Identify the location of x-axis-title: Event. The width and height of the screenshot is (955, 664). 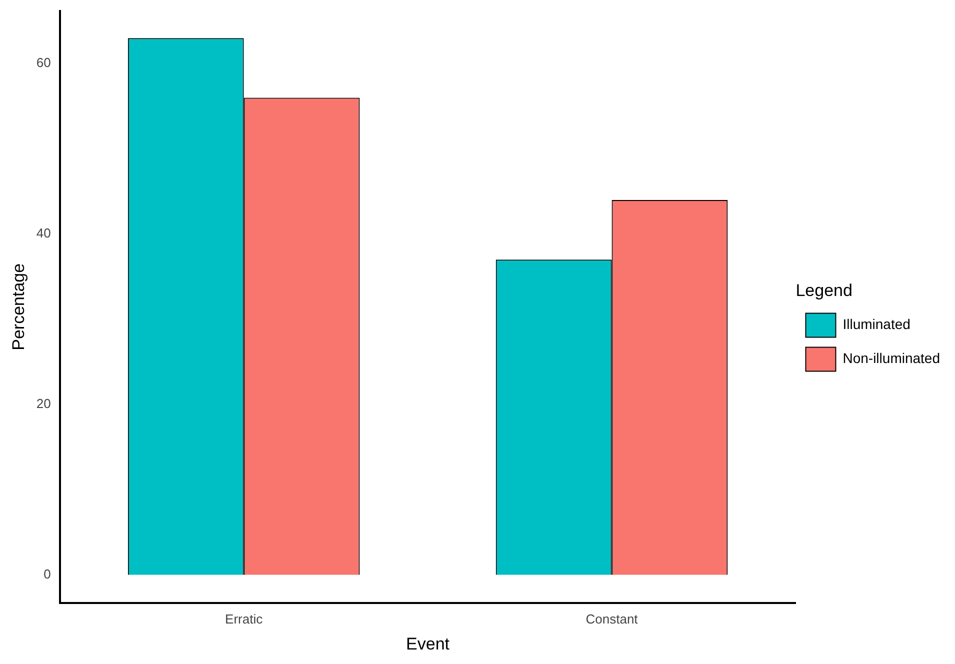
(428, 644).